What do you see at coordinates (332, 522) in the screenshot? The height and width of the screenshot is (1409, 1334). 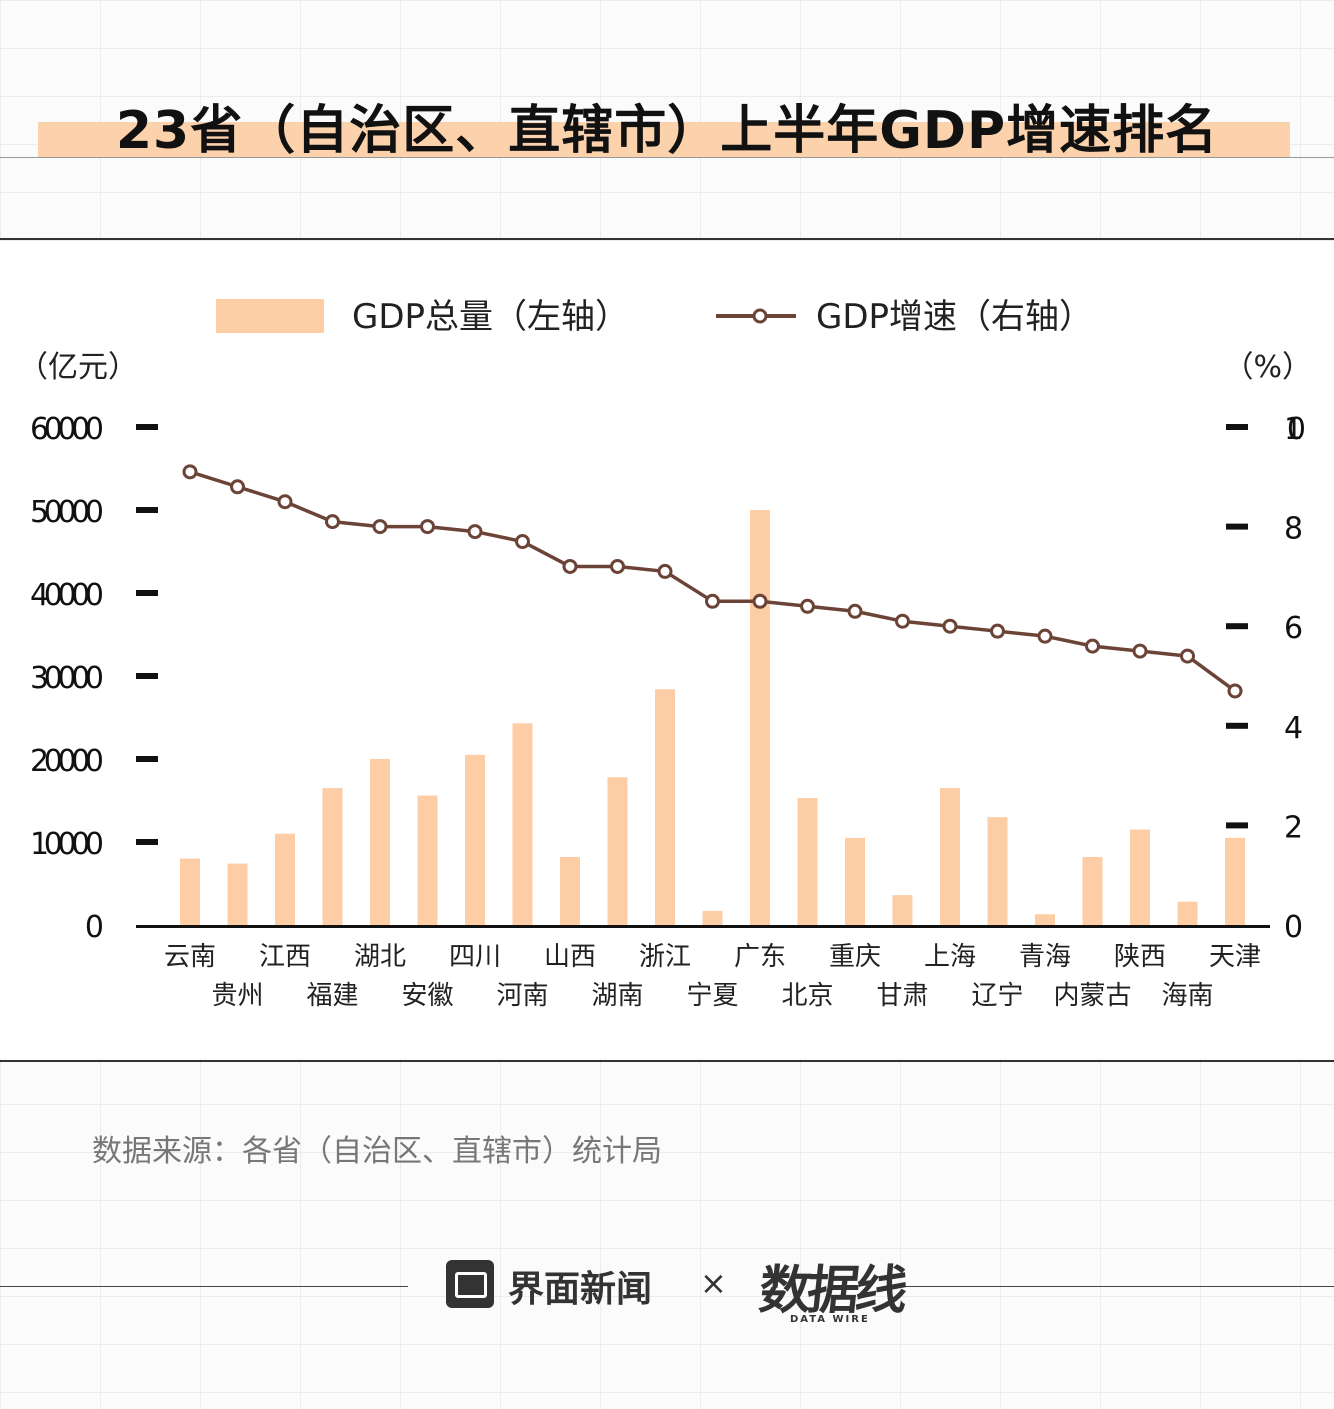 I see `growth-point-福建` at bounding box center [332, 522].